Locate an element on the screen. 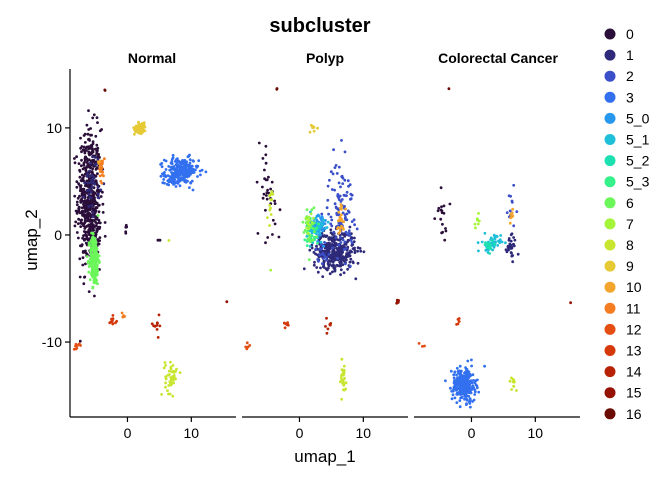  y-tick-label: 0 is located at coordinates (58, 235).